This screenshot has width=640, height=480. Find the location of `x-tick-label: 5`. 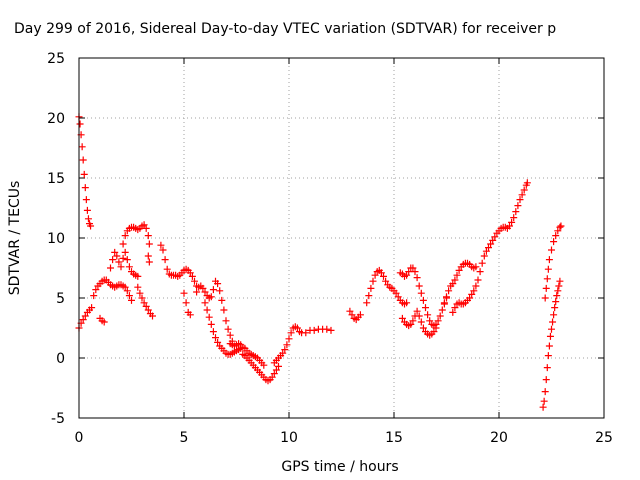

x-tick-label: 5 is located at coordinates (184, 438).